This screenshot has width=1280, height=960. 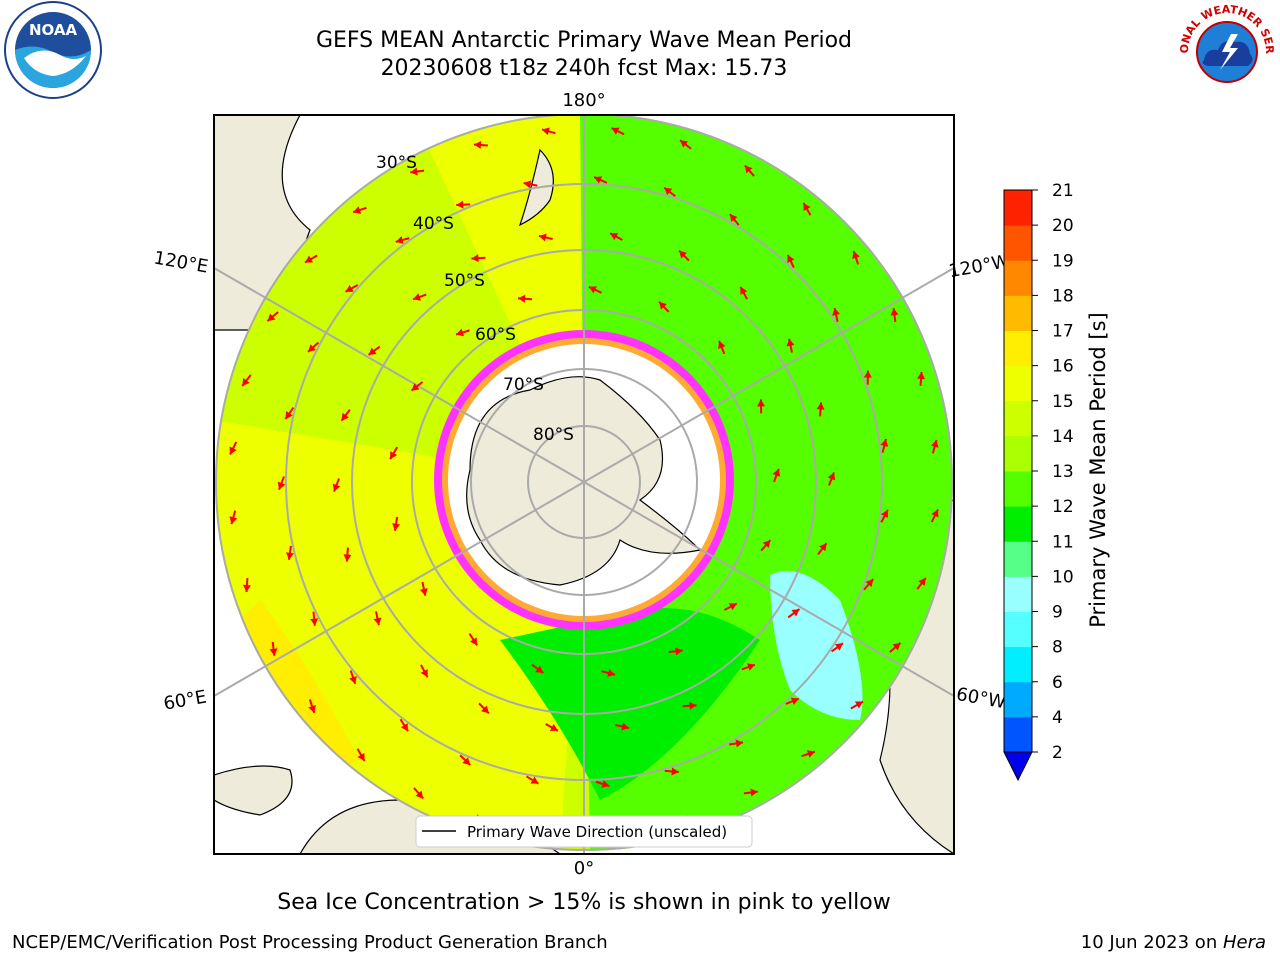 I want to click on land-madagascar, so click(x=253, y=790).